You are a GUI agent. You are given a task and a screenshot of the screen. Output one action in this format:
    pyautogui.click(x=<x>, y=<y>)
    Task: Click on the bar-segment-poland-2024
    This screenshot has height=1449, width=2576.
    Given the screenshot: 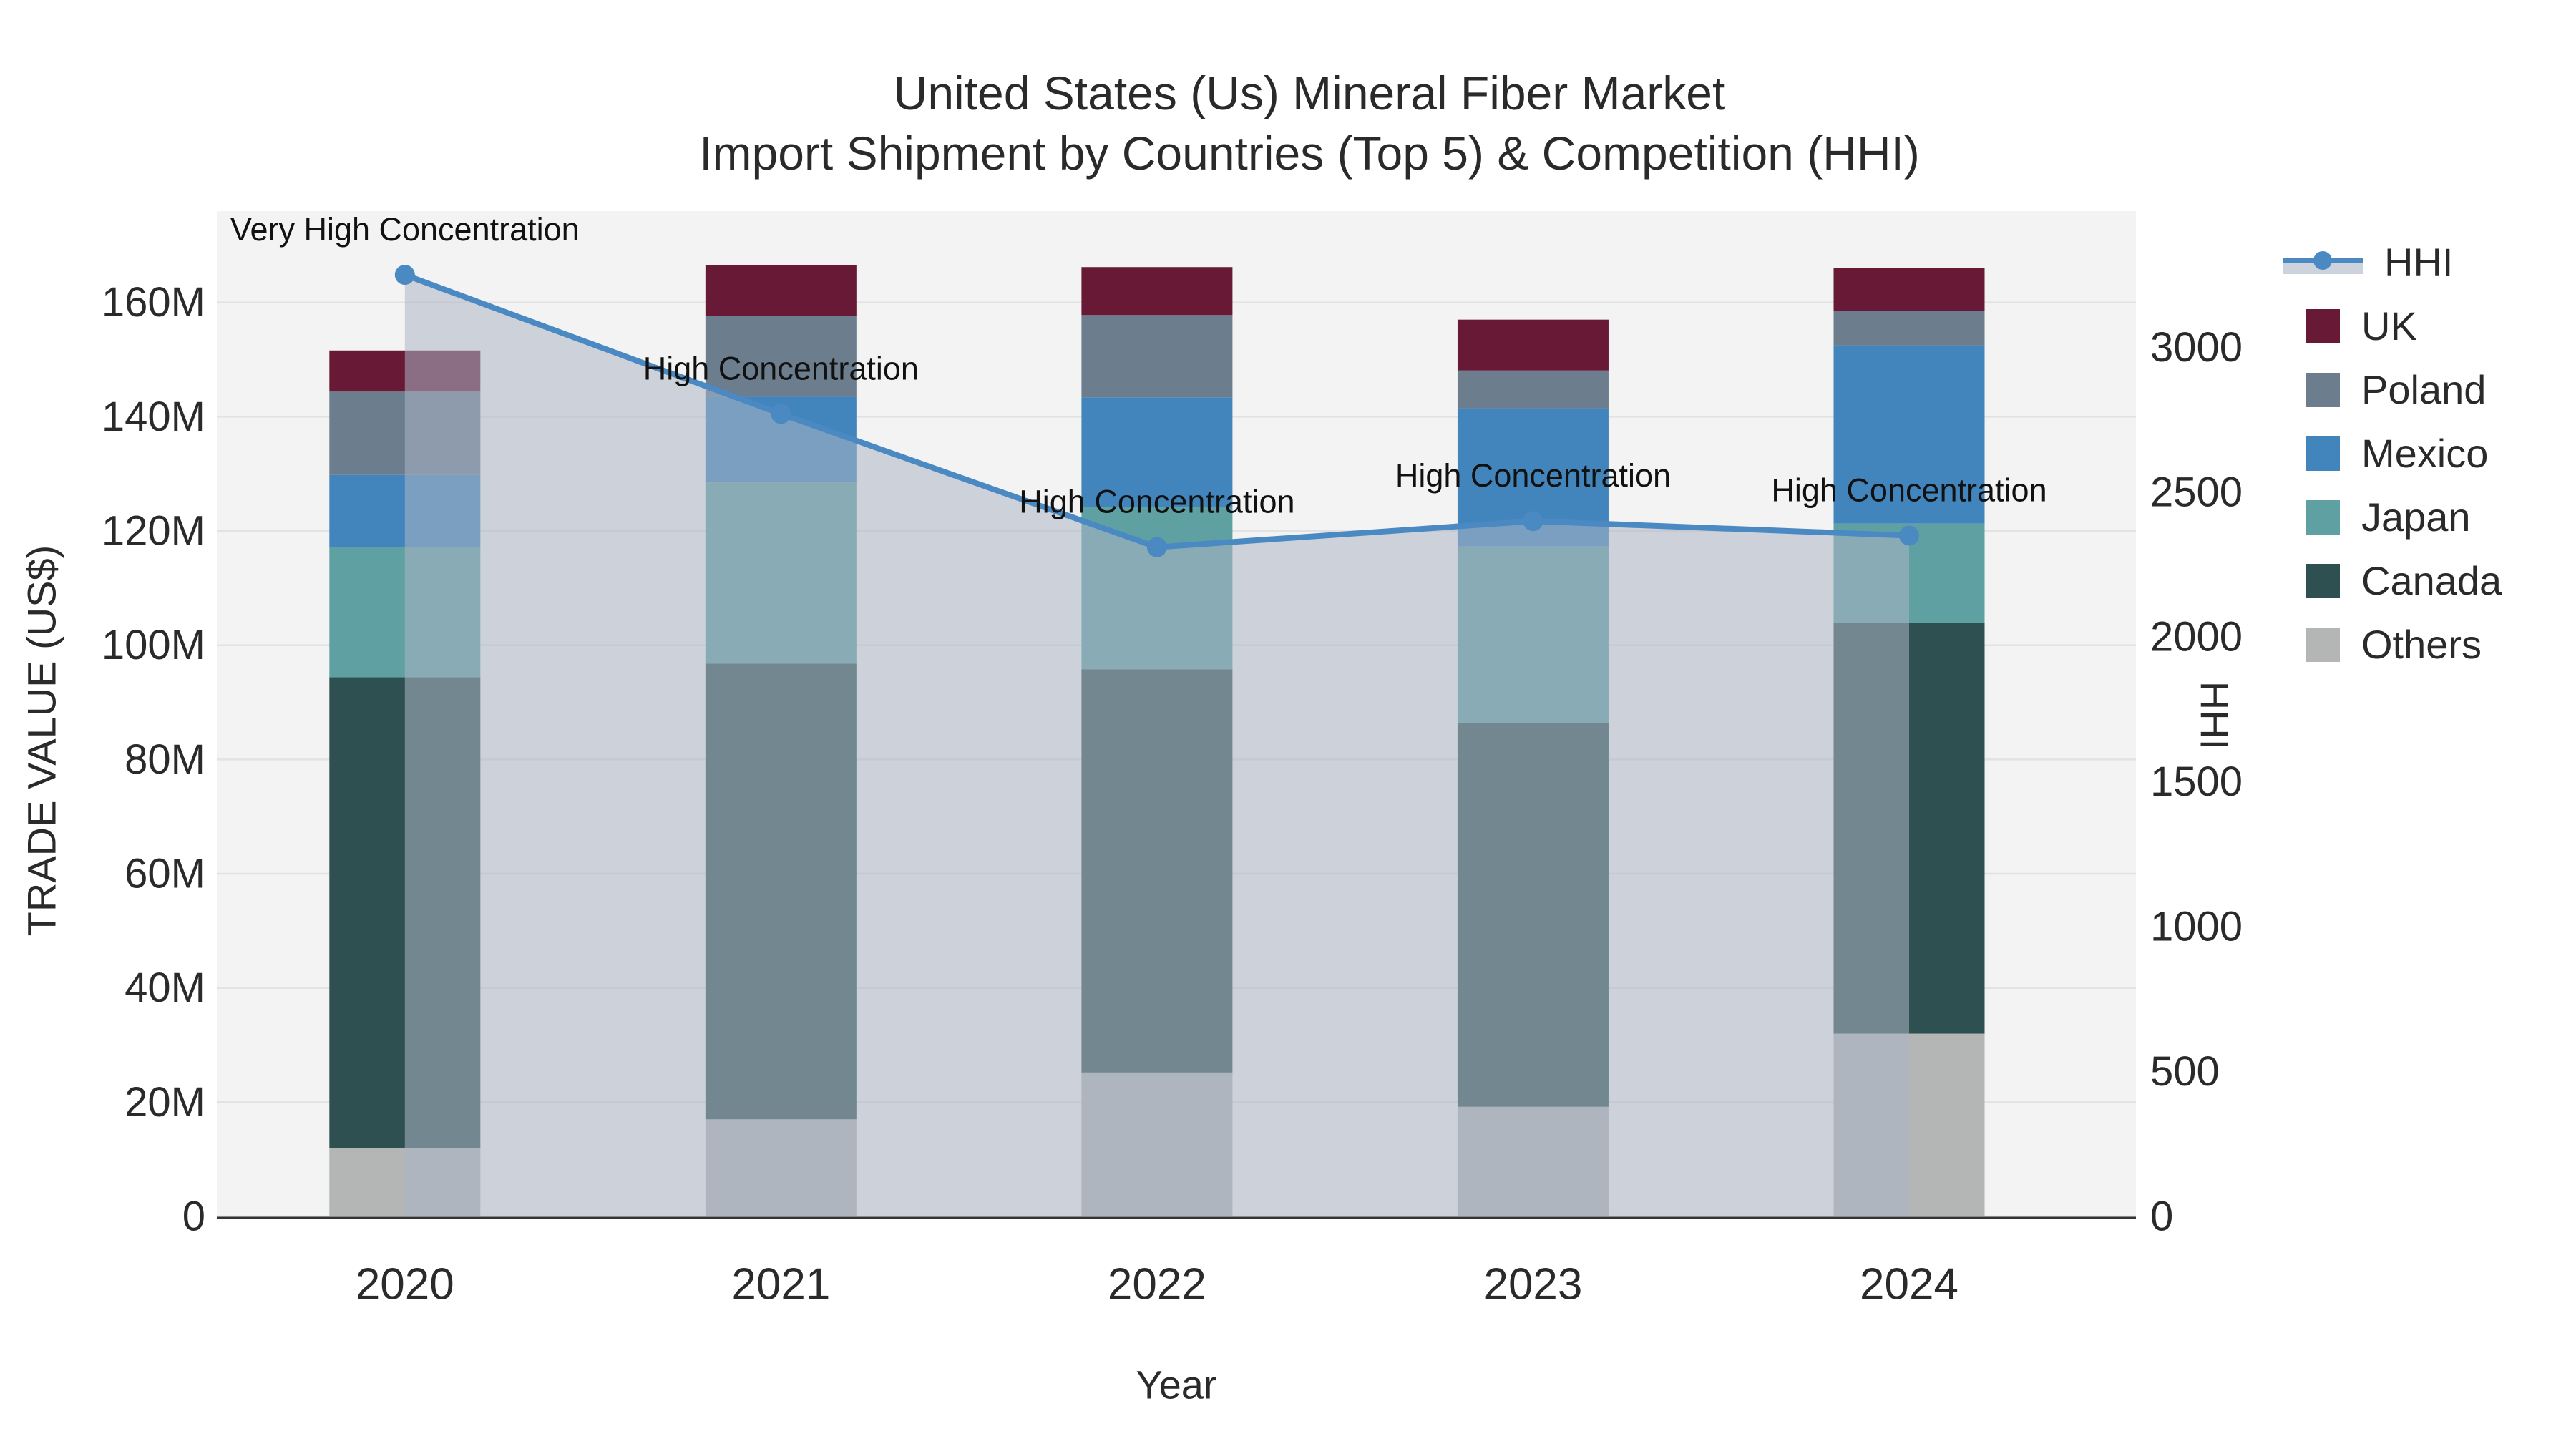 What is the action you would take?
    pyautogui.click(x=1909, y=328)
    